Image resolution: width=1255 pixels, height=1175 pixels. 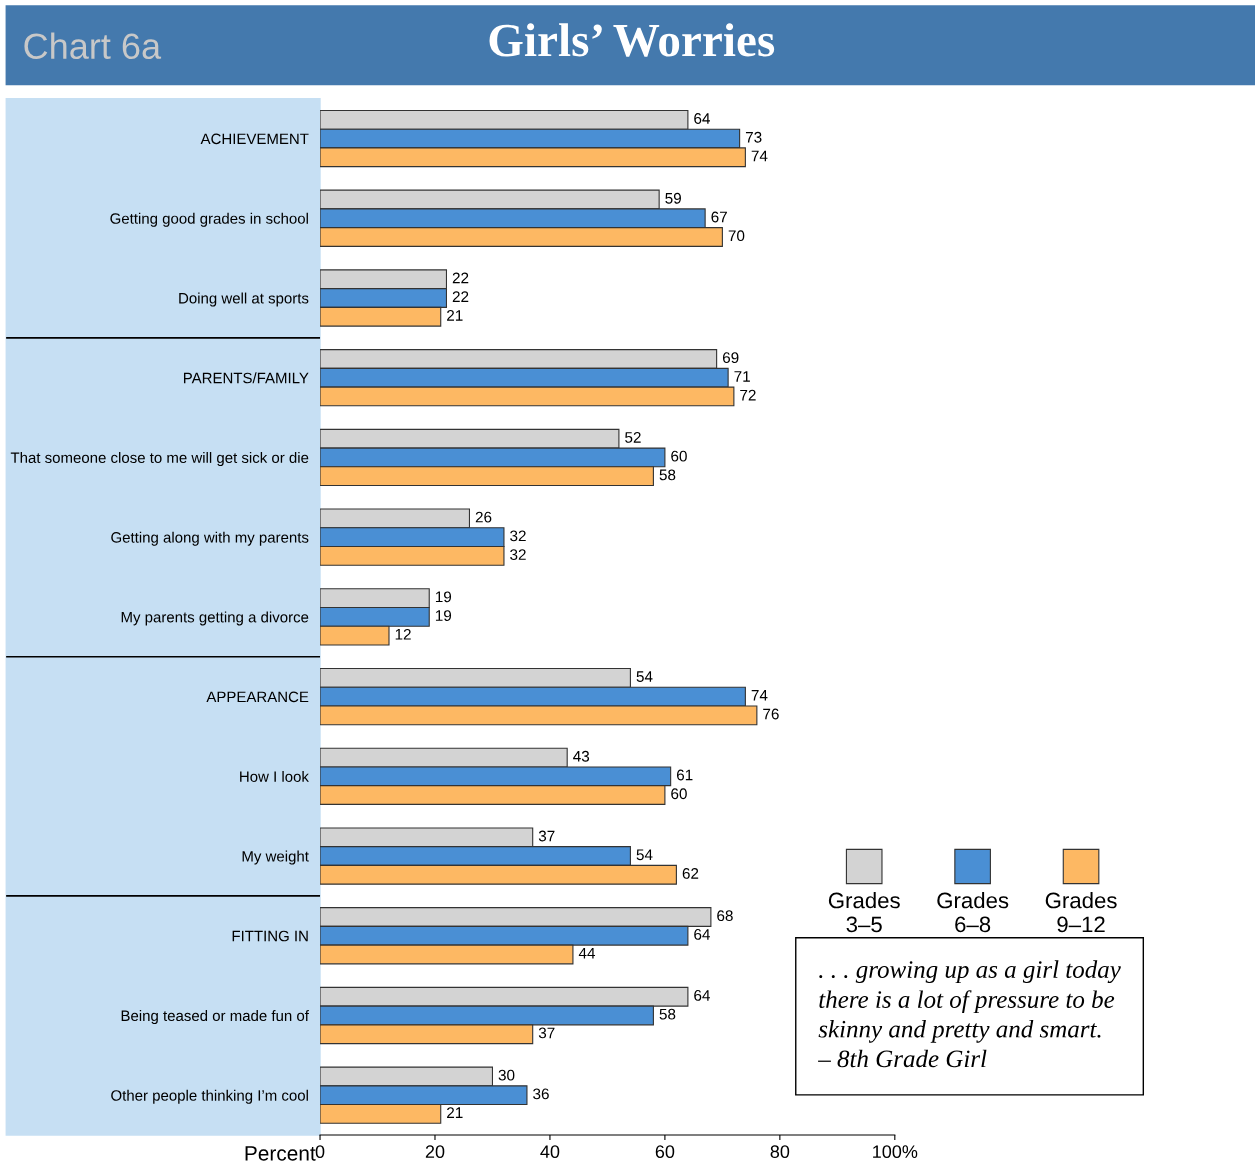 What do you see at coordinates (673, 198) in the screenshot?
I see `data-label: 59` at bounding box center [673, 198].